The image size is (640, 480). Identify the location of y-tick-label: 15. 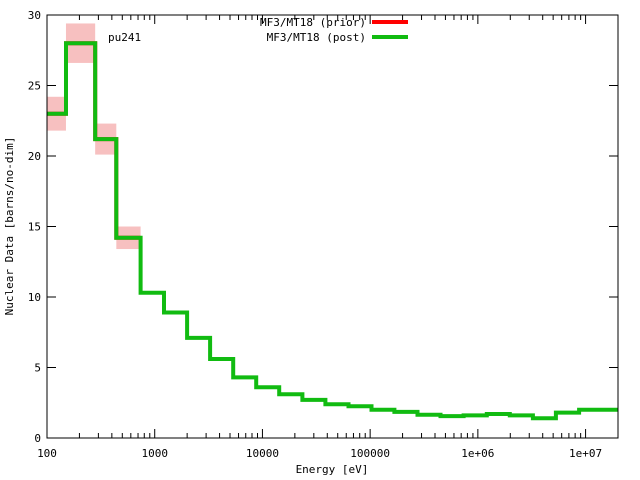
(34, 227).